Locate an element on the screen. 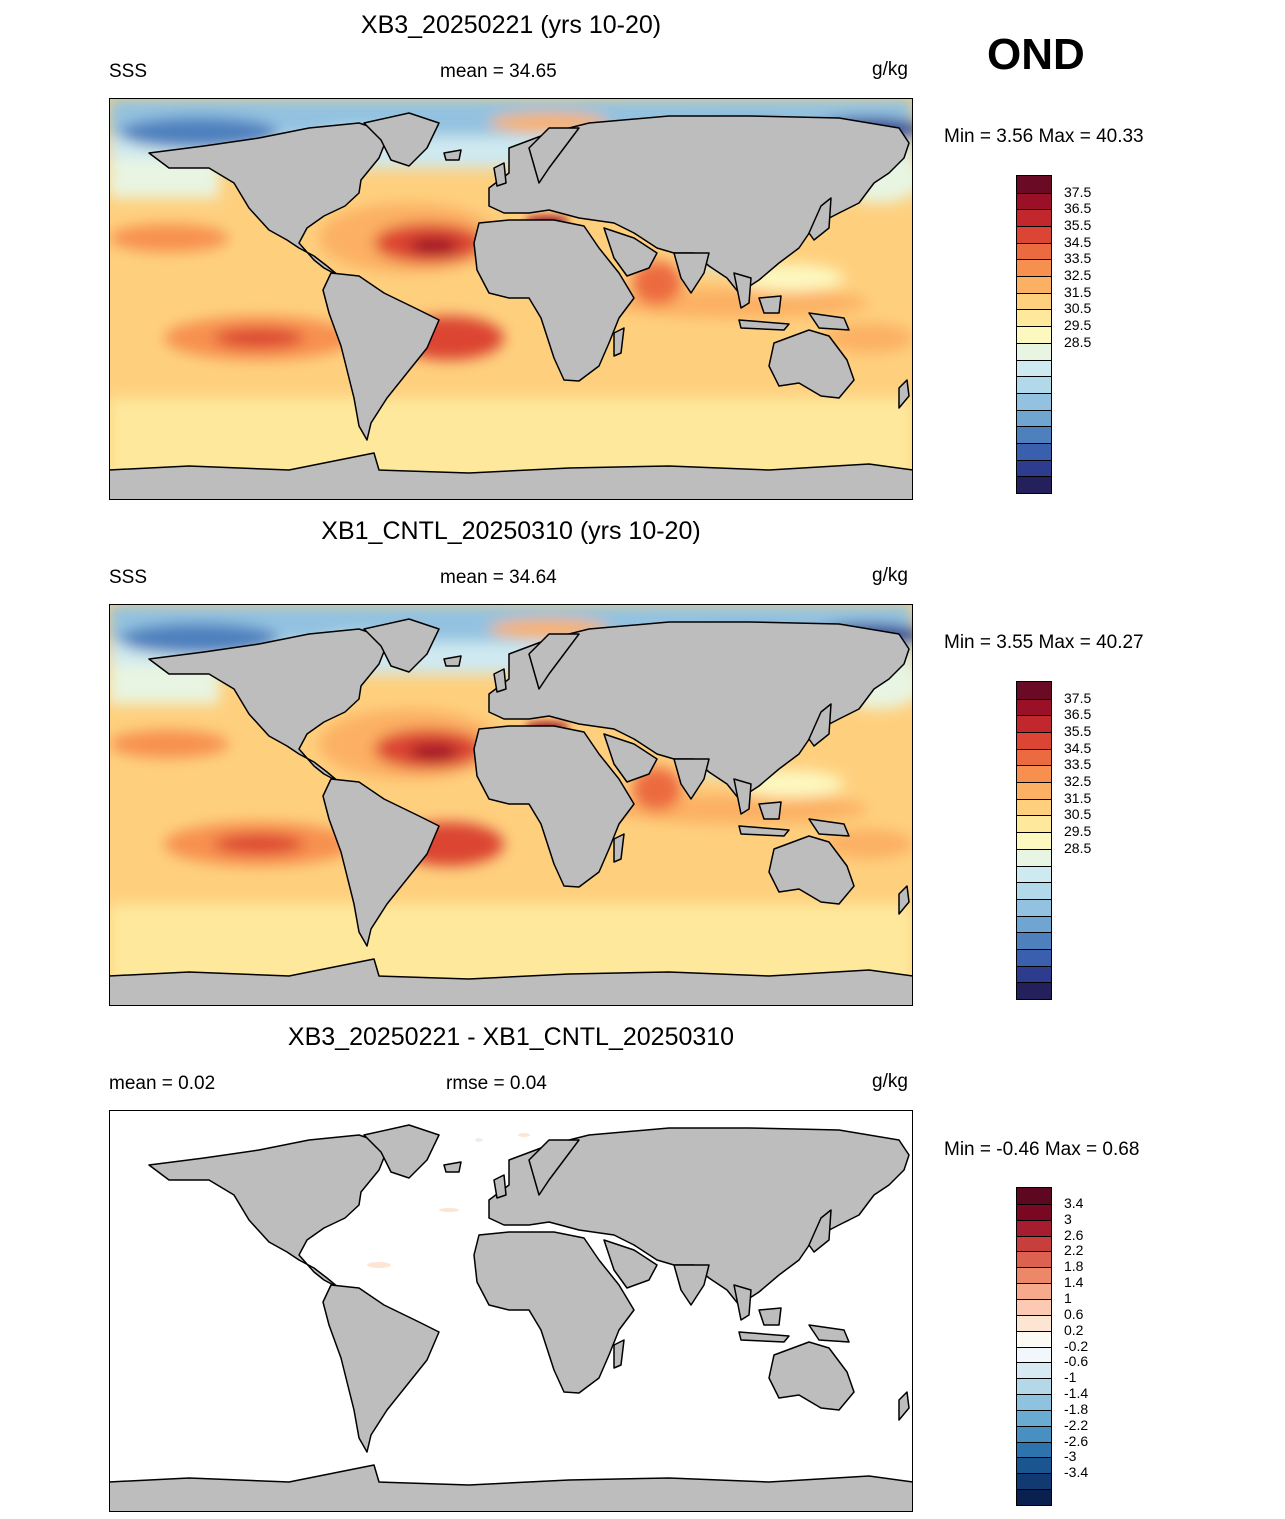 This screenshot has width=1285, height=1519. panel-1-minmax-label: Min = 3.56 Max = 40.33 is located at coordinates (1044, 136).